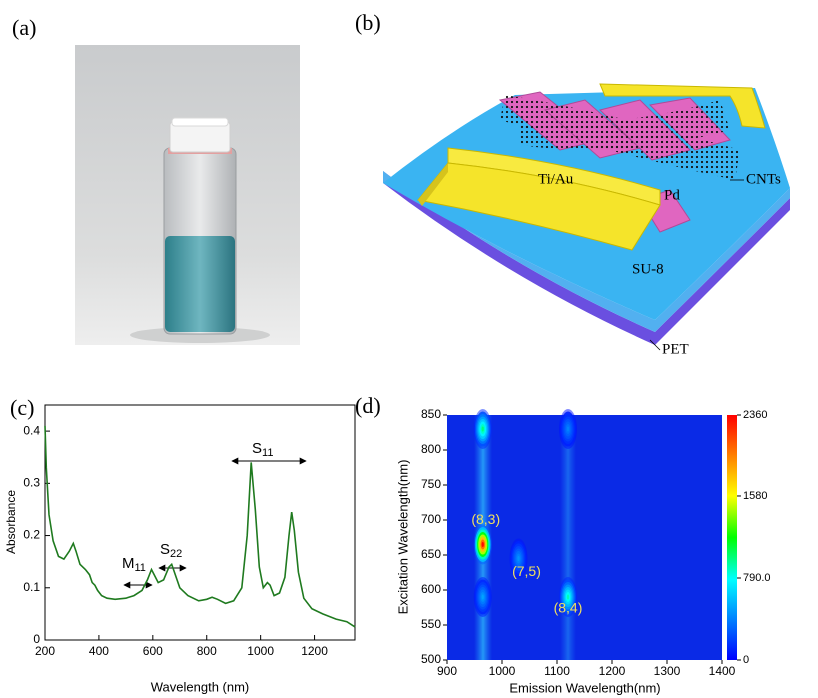 The width and height of the screenshot is (818, 698). Describe the element at coordinates (584, 537) in the screenshot. I see `heatmap-background` at that location.